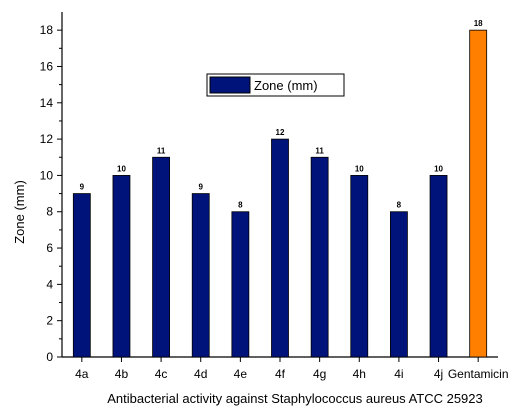 This screenshot has height=410, width=527. What do you see at coordinates (438, 266) in the screenshot?
I see `bar-4j` at bounding box center [438, 266].